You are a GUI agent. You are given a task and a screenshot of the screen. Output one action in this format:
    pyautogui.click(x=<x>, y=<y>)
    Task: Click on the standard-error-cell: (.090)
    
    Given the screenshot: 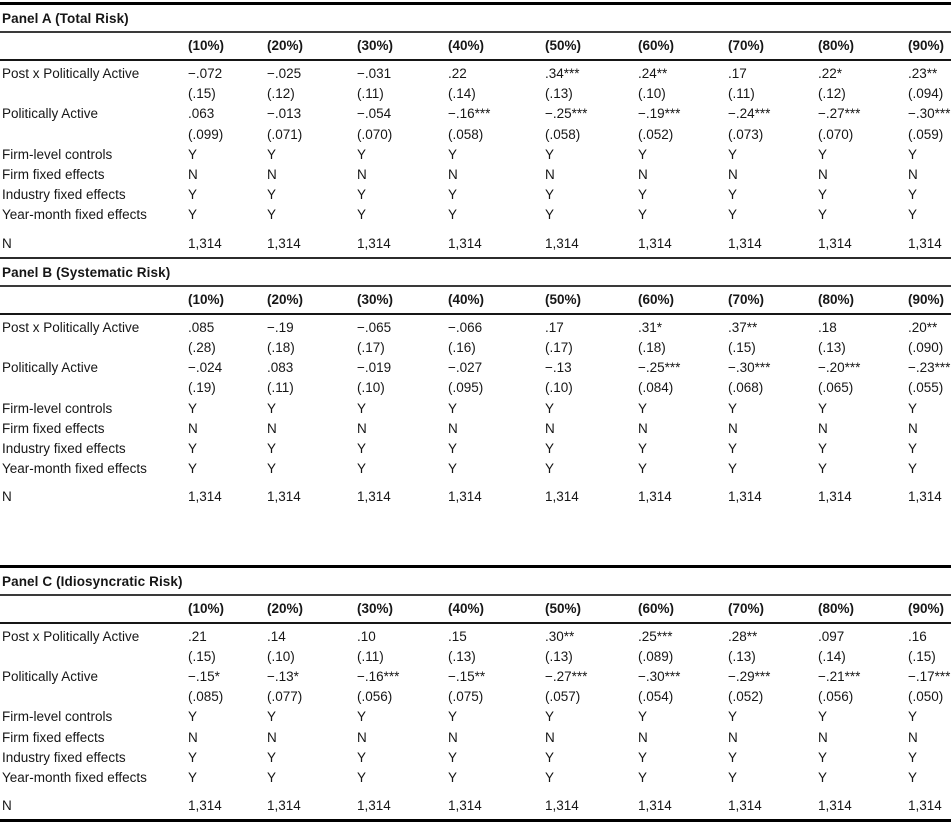 What is the action you would take?
    pyautogui.click(x=926, y=348)
    